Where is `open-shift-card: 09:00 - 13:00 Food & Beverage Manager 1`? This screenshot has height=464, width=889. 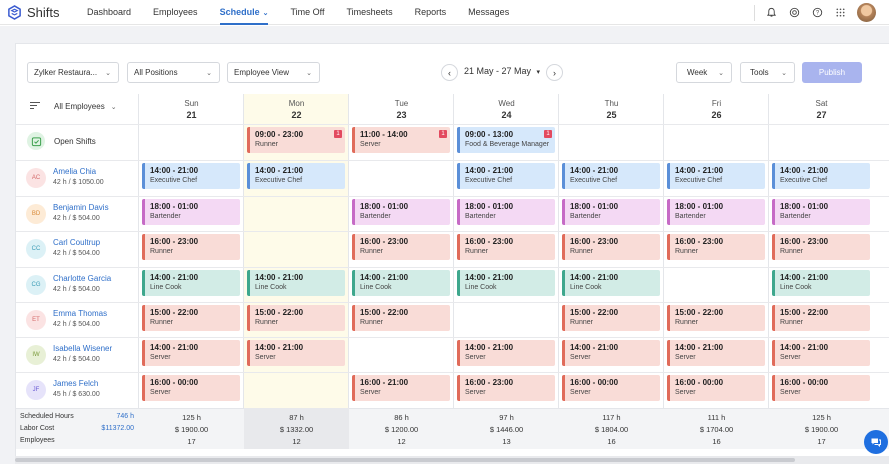
open-shift-card: 09:00 - 13:00 Food & Beverage Manager 1 is located at coordinates (506, 140).